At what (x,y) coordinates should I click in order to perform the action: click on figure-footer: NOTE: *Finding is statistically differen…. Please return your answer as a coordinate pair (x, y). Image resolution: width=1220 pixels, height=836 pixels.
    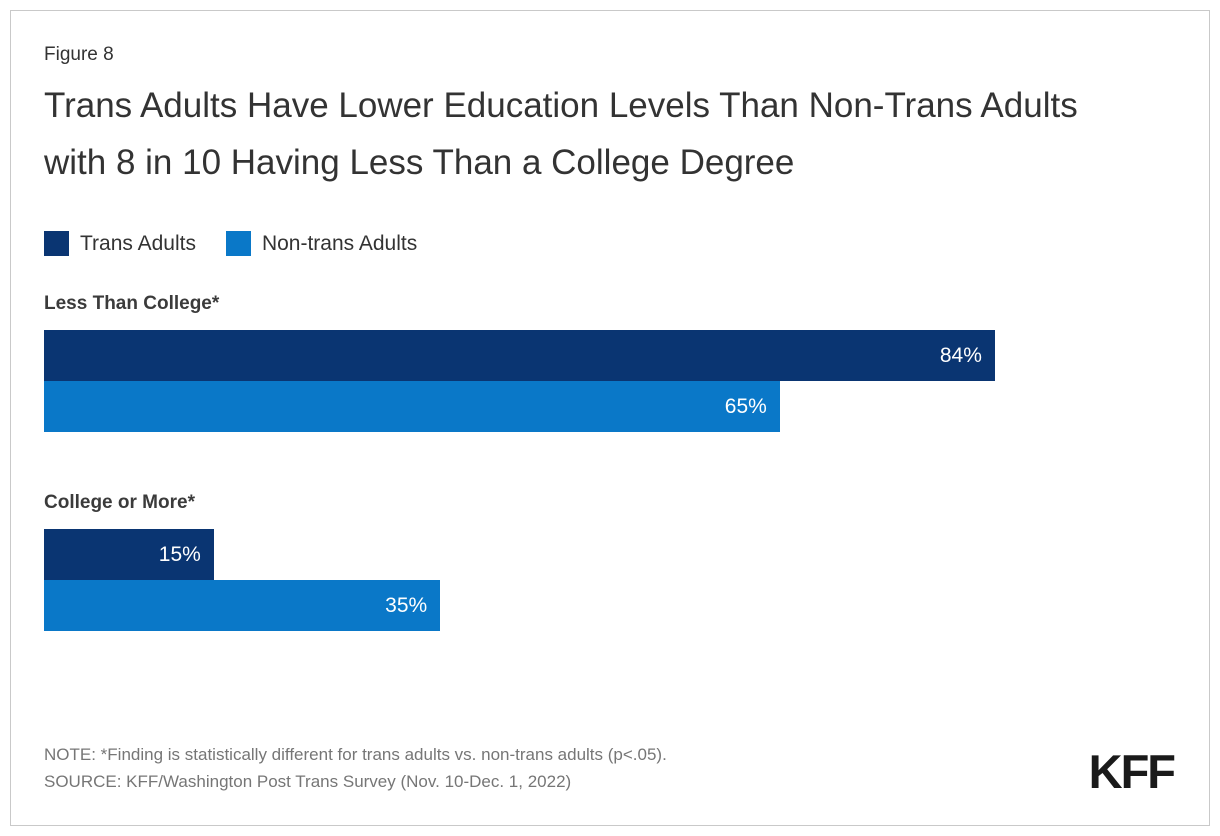
    Looking at the image, I should click on (610, 768).